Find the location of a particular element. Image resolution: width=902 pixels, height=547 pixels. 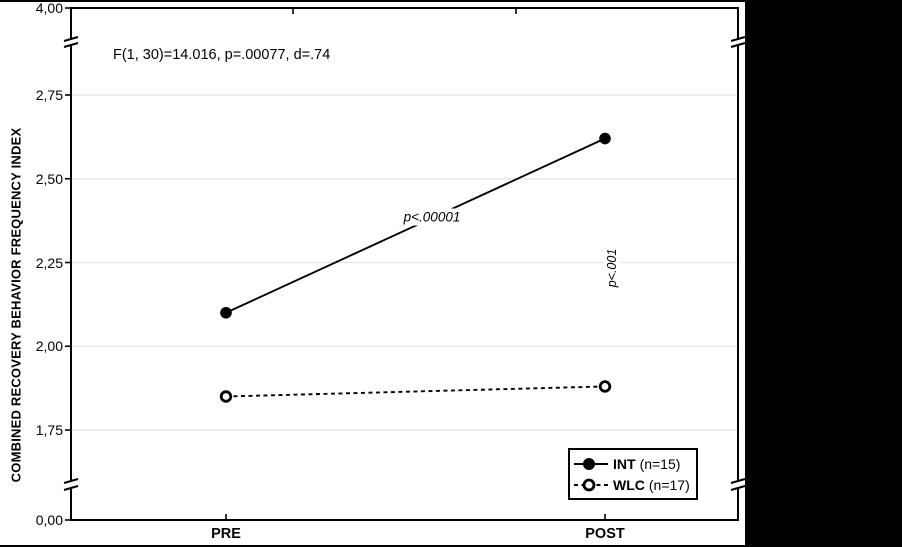

legend-series-name: WLC is located at coordinates (629, 484).